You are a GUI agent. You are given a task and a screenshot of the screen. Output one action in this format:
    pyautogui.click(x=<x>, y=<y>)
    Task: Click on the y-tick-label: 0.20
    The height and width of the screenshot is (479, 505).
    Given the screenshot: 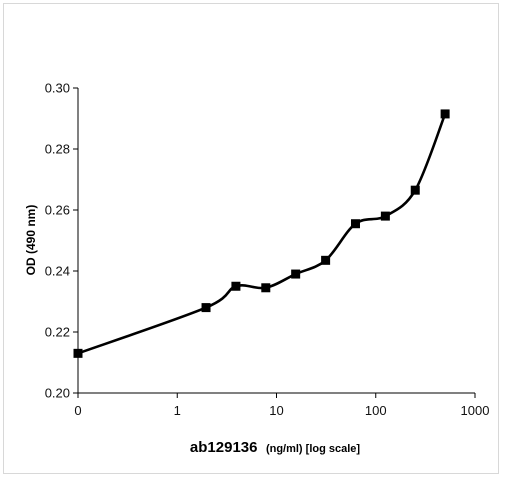 What is the action you would take?
    pyautogui.click(x=57, y=393)
    